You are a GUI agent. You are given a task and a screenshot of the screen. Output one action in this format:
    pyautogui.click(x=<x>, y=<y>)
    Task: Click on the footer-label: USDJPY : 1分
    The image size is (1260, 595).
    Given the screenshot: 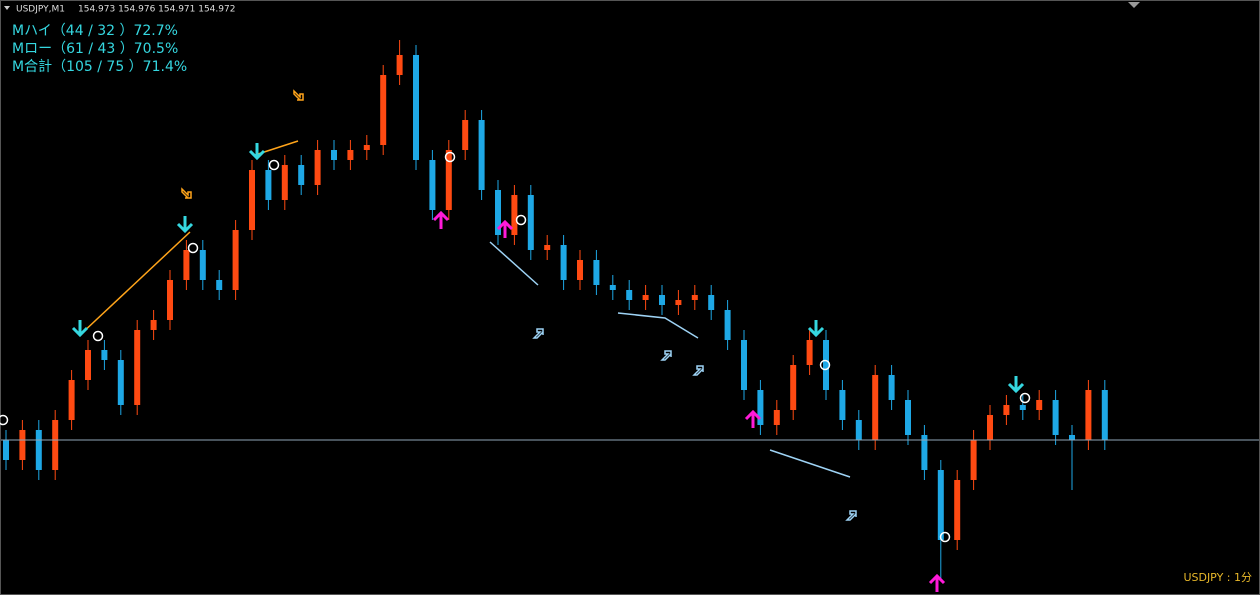 What is the action you would take?
    pyautogui.click(x=1217, y=577)
    